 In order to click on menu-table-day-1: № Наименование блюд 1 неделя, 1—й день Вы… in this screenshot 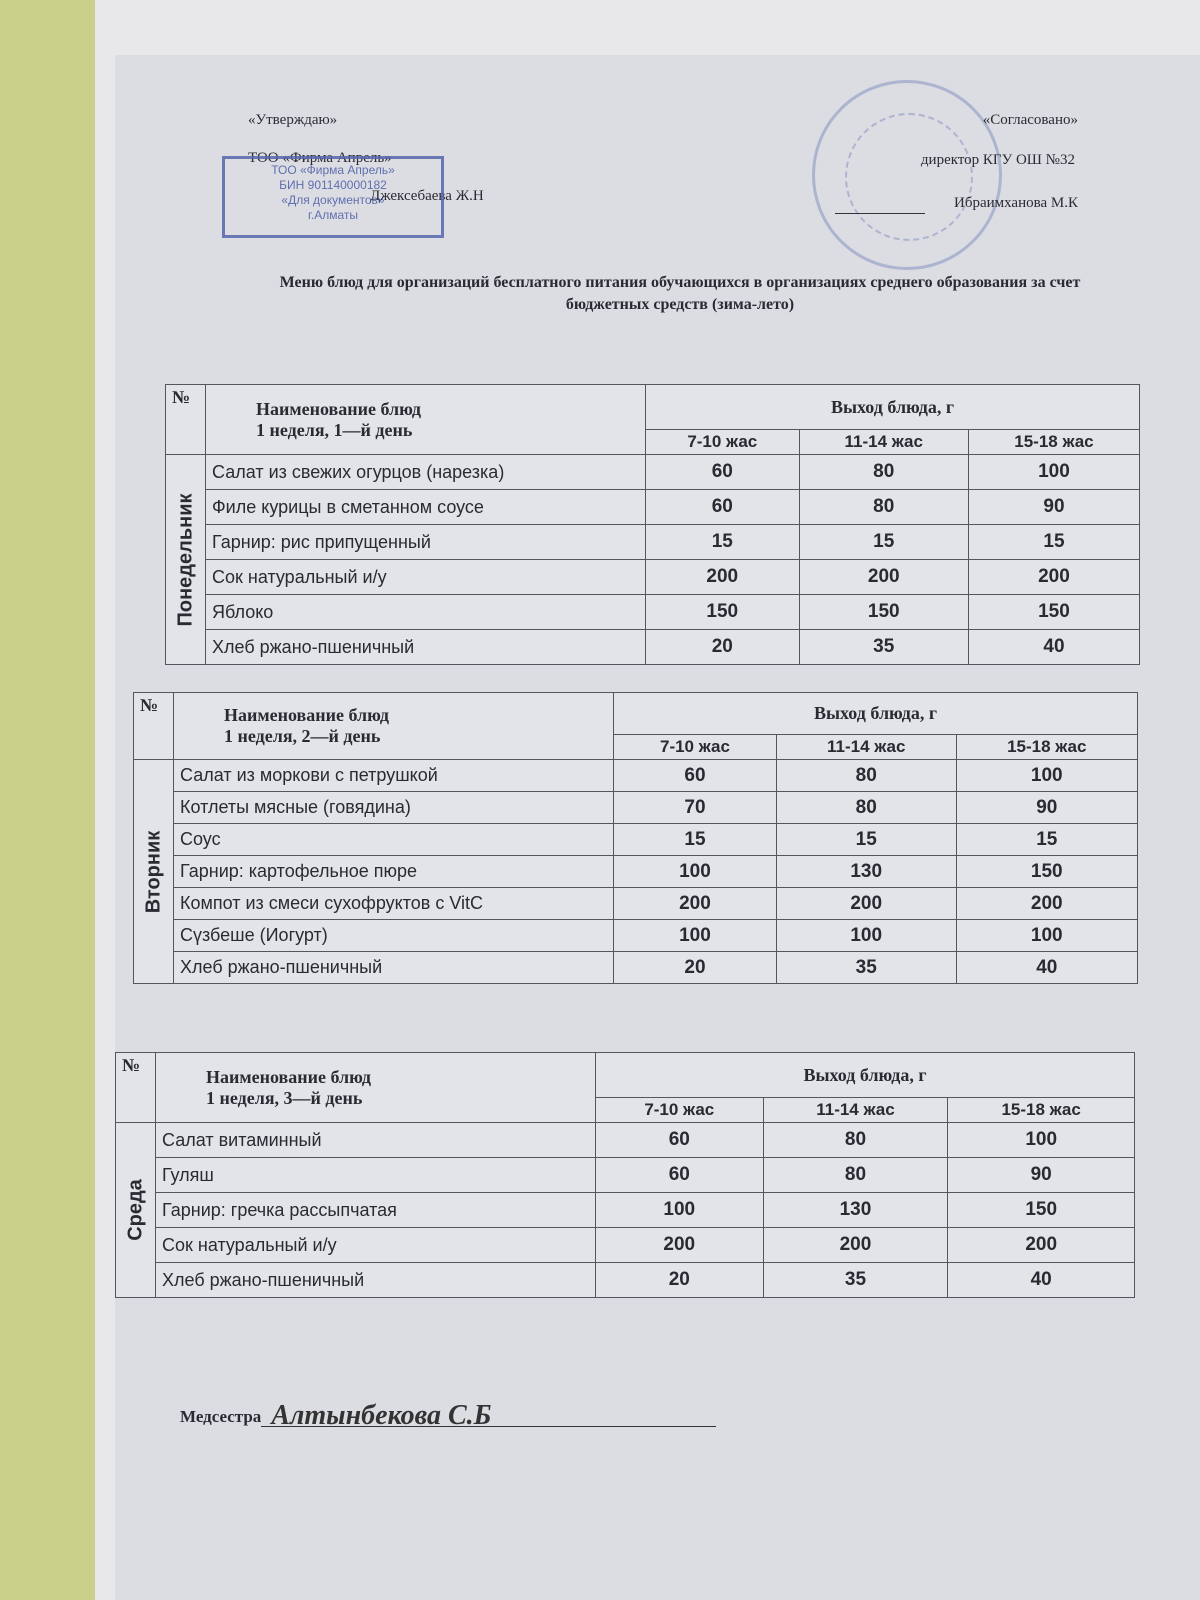, I will do `click(653, 524)`.